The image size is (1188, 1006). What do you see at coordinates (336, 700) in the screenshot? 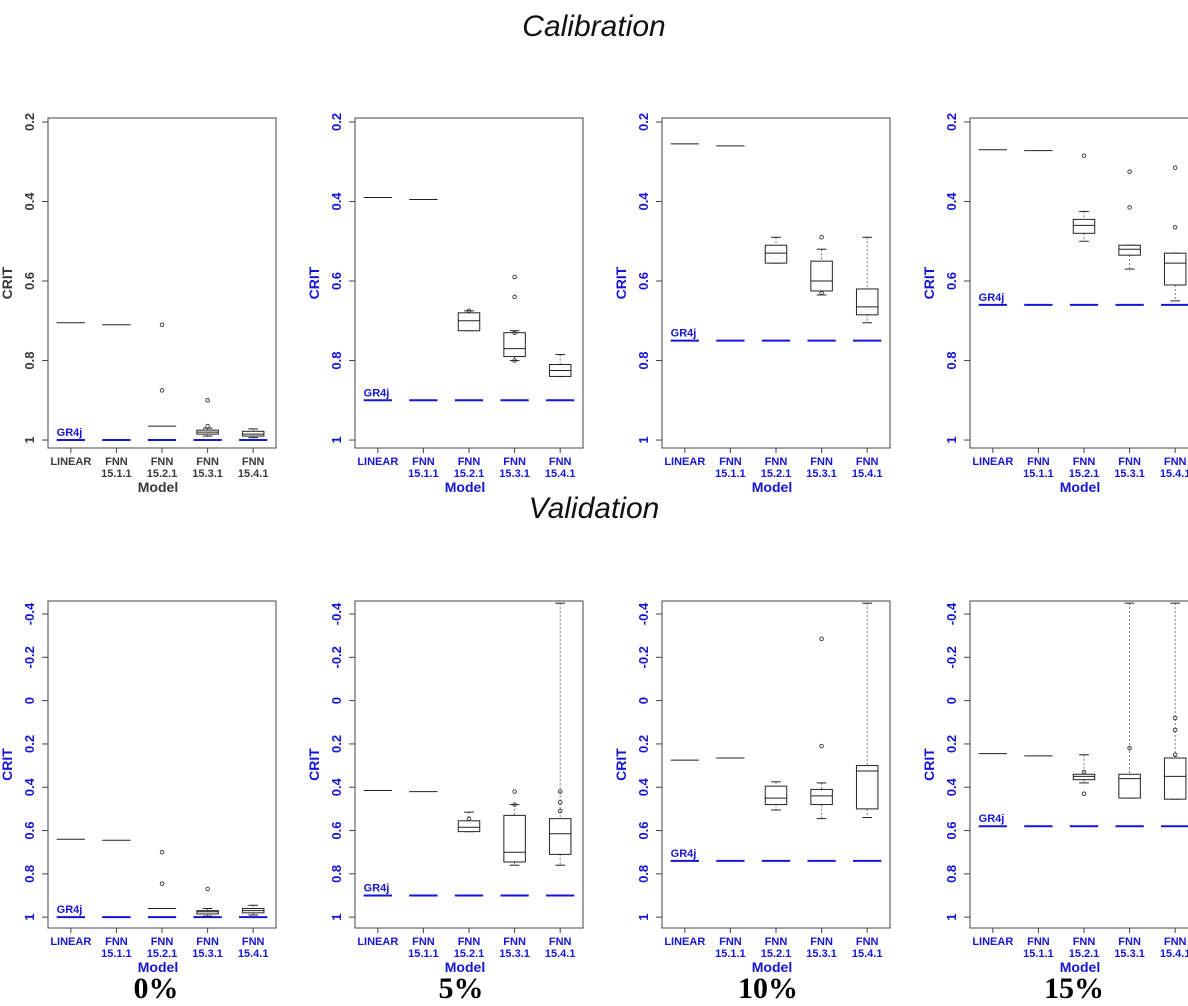
I see `y-tick-label: 0` at bounding box center [336, 700].